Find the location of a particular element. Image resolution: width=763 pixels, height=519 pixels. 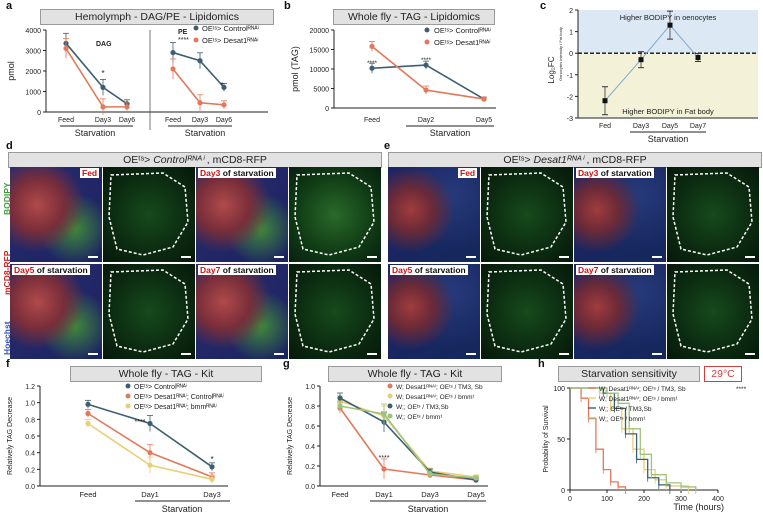

f-star-2: * is located at coordinates (211, 459).